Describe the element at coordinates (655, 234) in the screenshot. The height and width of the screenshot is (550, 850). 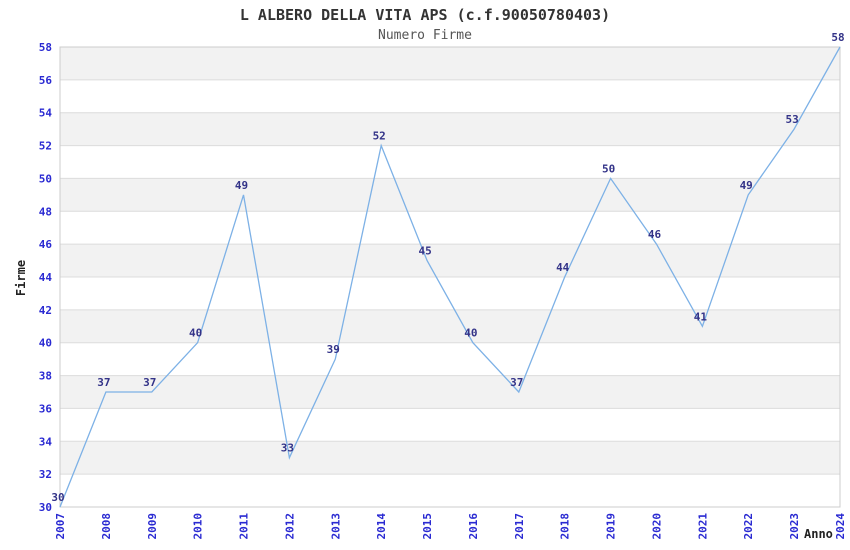
I see `data-label: 46` at that location.